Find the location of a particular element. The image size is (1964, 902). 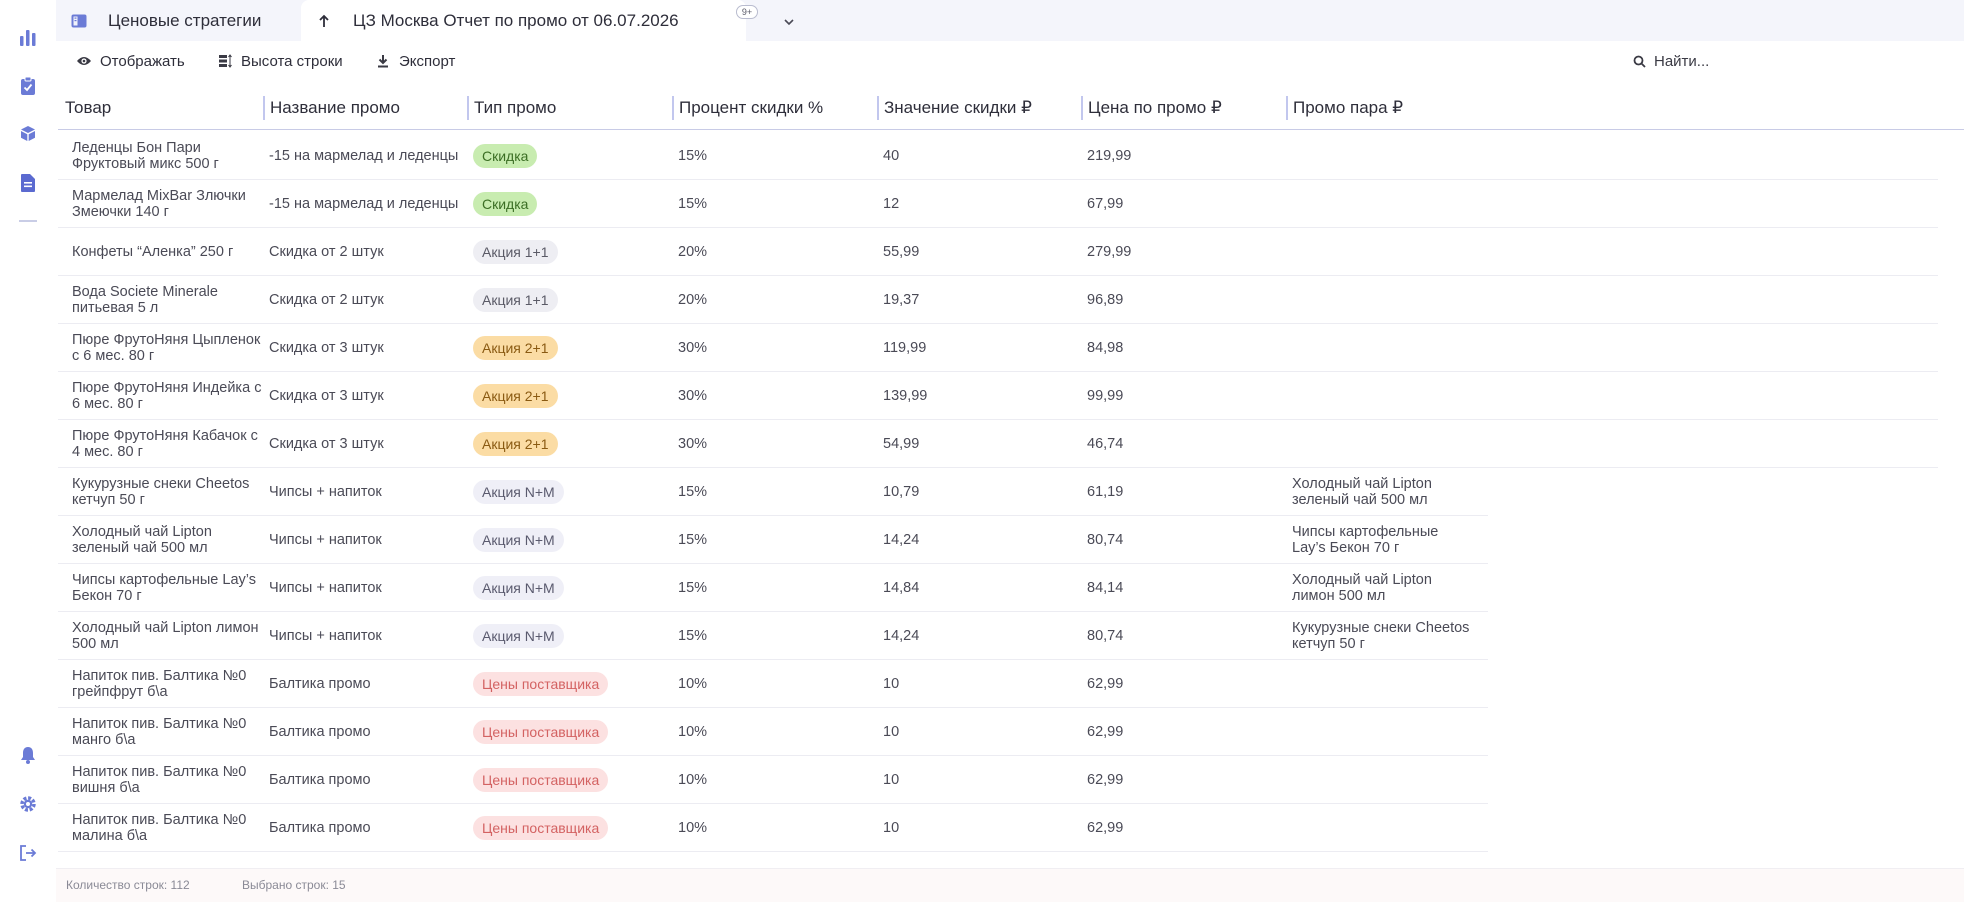

column-header-discount-percent: Процент скидки % is located at coordinates (747, 107).